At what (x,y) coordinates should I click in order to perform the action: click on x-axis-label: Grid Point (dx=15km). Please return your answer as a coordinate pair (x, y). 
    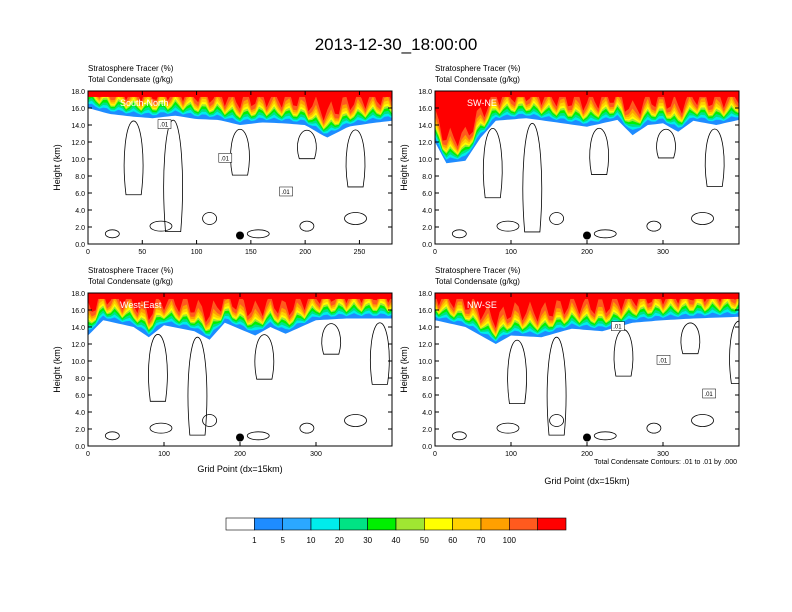
    Looking at the image, I should click on (586, 481).